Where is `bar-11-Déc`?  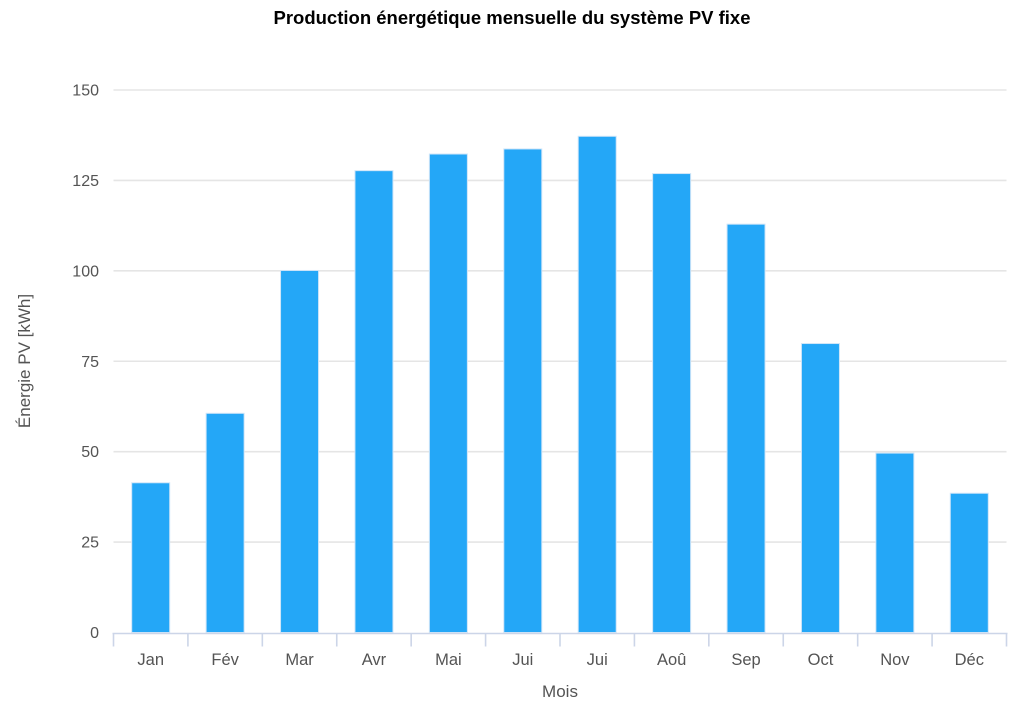
bar-11-Déc is located at coordinates (969, 562).